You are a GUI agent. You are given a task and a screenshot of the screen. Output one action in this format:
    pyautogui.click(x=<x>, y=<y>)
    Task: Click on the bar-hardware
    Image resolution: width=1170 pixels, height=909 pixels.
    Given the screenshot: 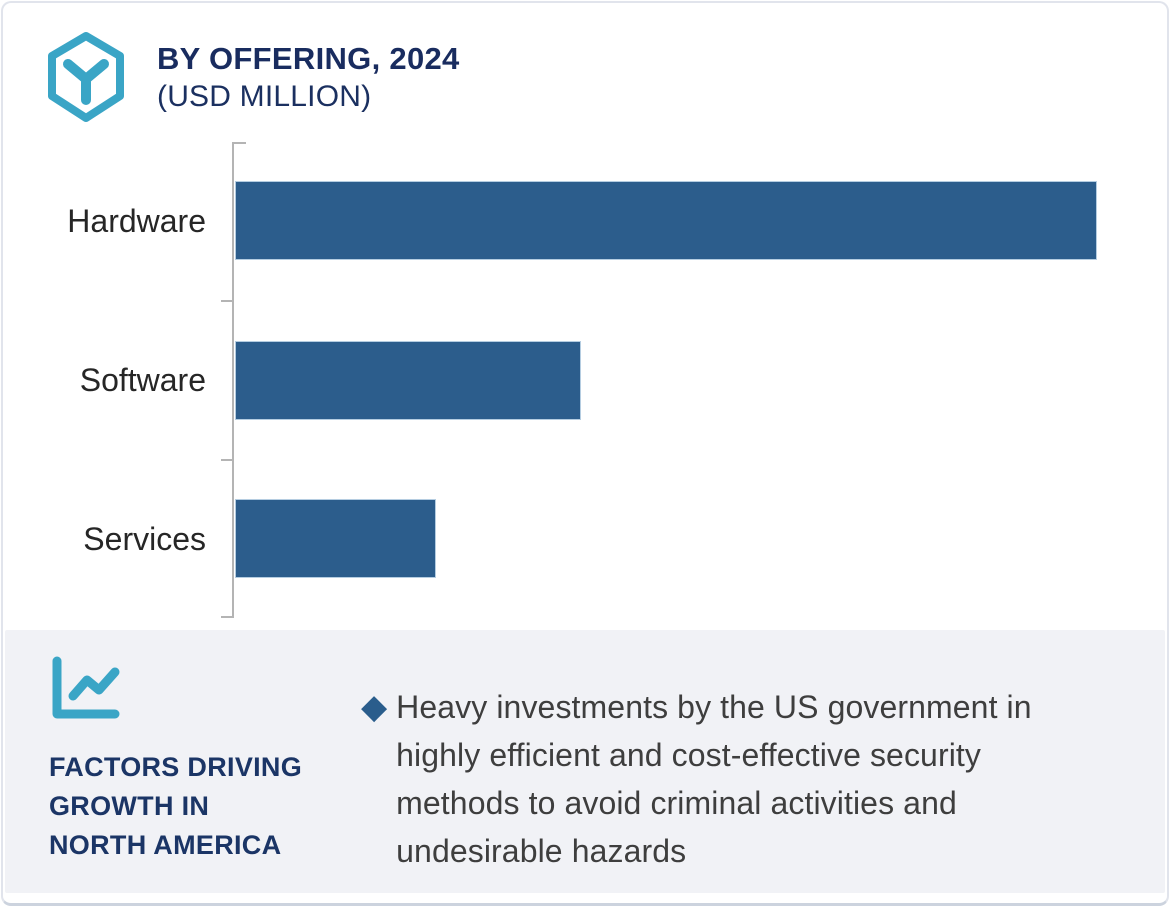 What is the action you would take?
    pyautogui.click(x=666, y=220)
    